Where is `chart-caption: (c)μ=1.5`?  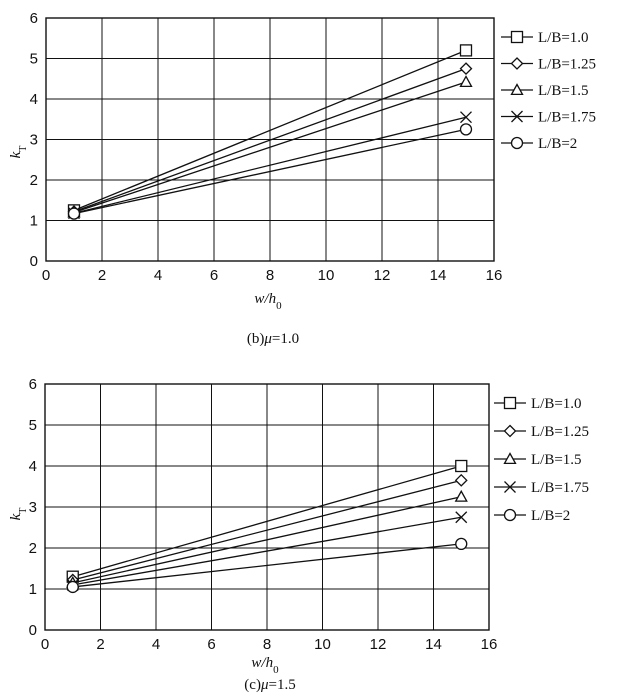 chart-caption: (c)μ=1.5 is located at coordinates (269, 685).